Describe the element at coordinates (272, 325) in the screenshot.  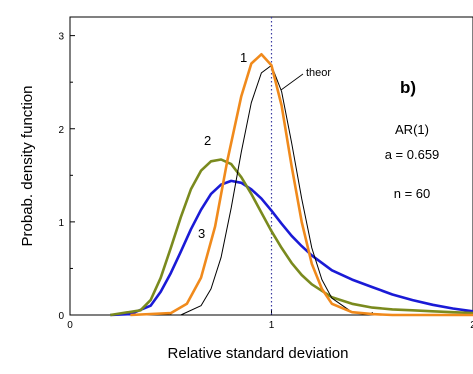
I see `x-tick-label: 1` at that location.